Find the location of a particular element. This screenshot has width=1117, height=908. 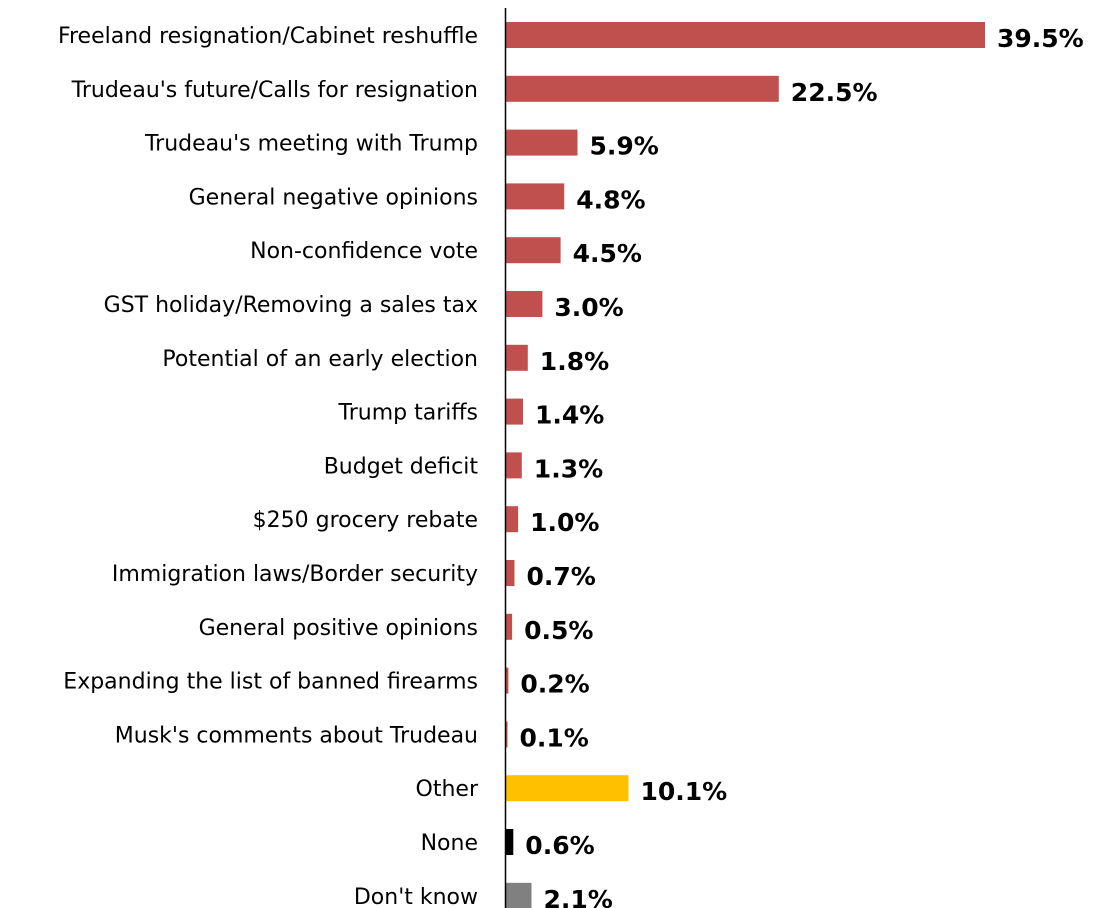

value-label: 1.4% is located at coordinates (569, 415).